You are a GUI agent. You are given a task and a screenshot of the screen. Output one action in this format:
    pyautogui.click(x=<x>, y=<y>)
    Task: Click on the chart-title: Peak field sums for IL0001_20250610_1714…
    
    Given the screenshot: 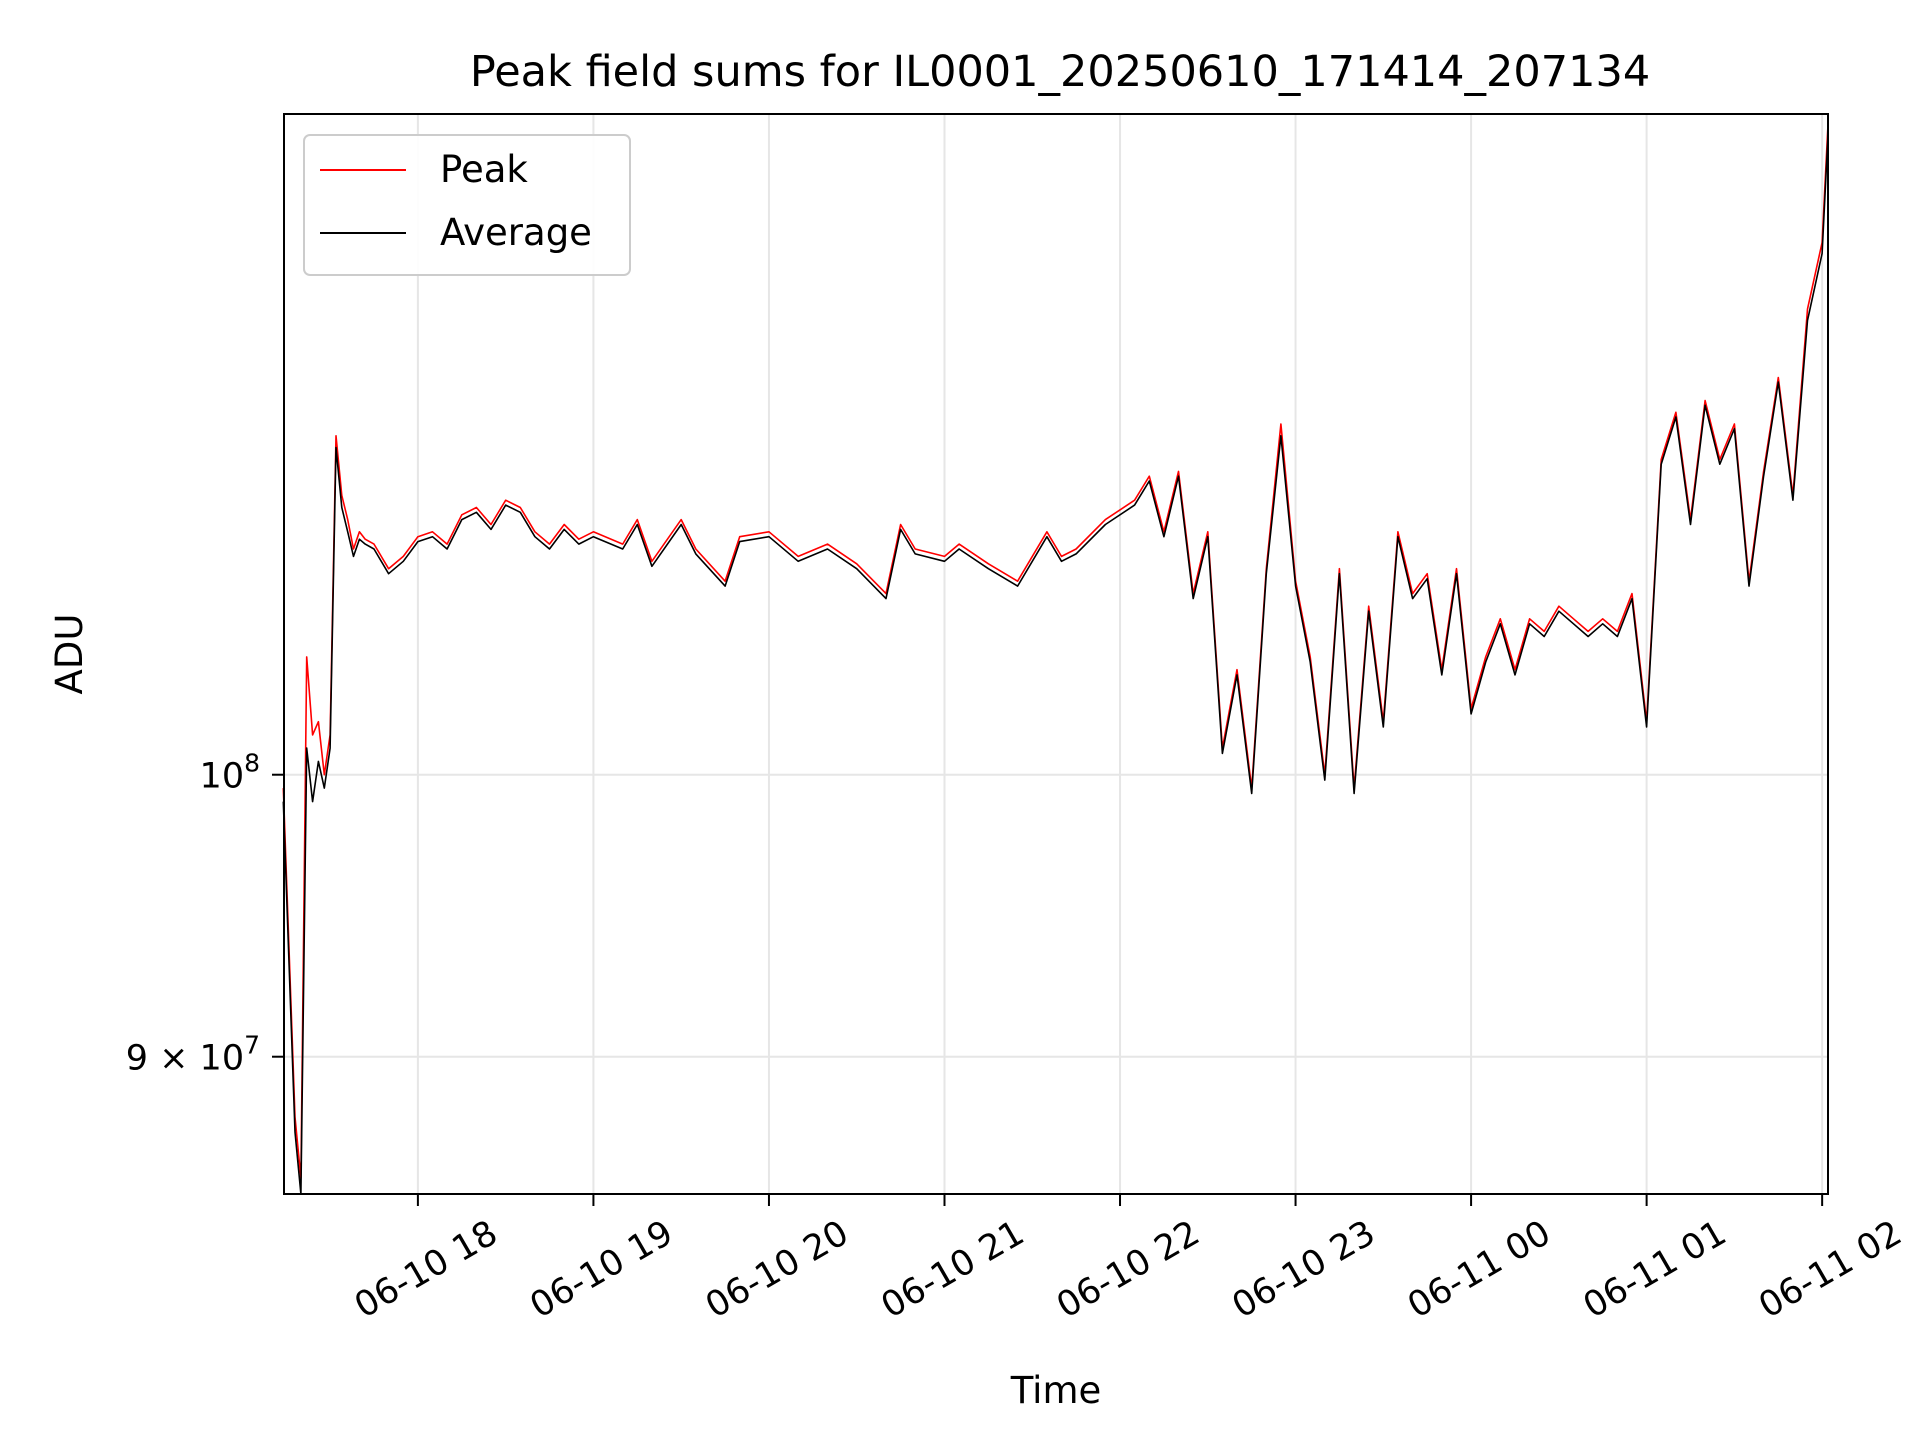 What is the action you would take?
    pyautogui.click(x=1060, y=72)
    